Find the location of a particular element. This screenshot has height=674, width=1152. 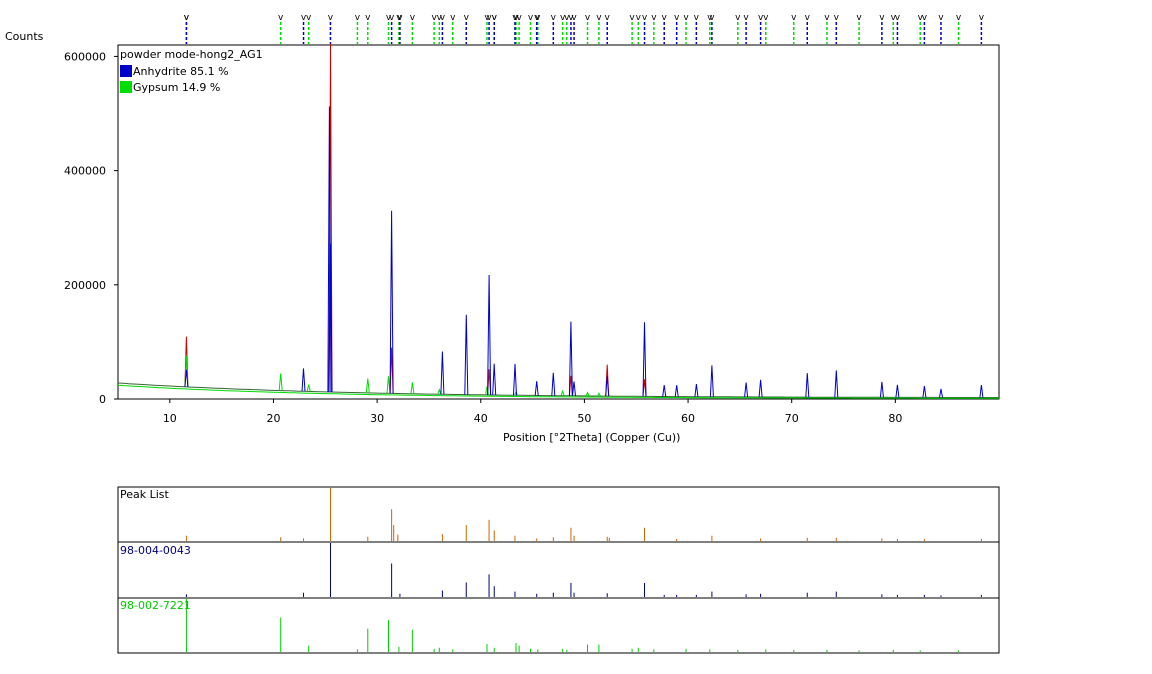

y-tick-label: 600000 is located at coordinates (85, 56).